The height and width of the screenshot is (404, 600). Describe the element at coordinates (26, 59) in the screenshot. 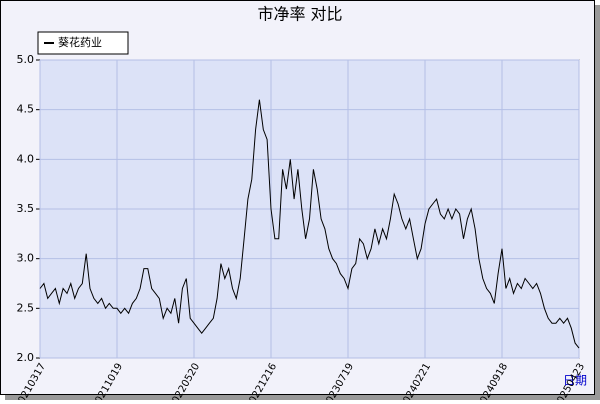

I see `y-tick-label: 5.0` at that location.